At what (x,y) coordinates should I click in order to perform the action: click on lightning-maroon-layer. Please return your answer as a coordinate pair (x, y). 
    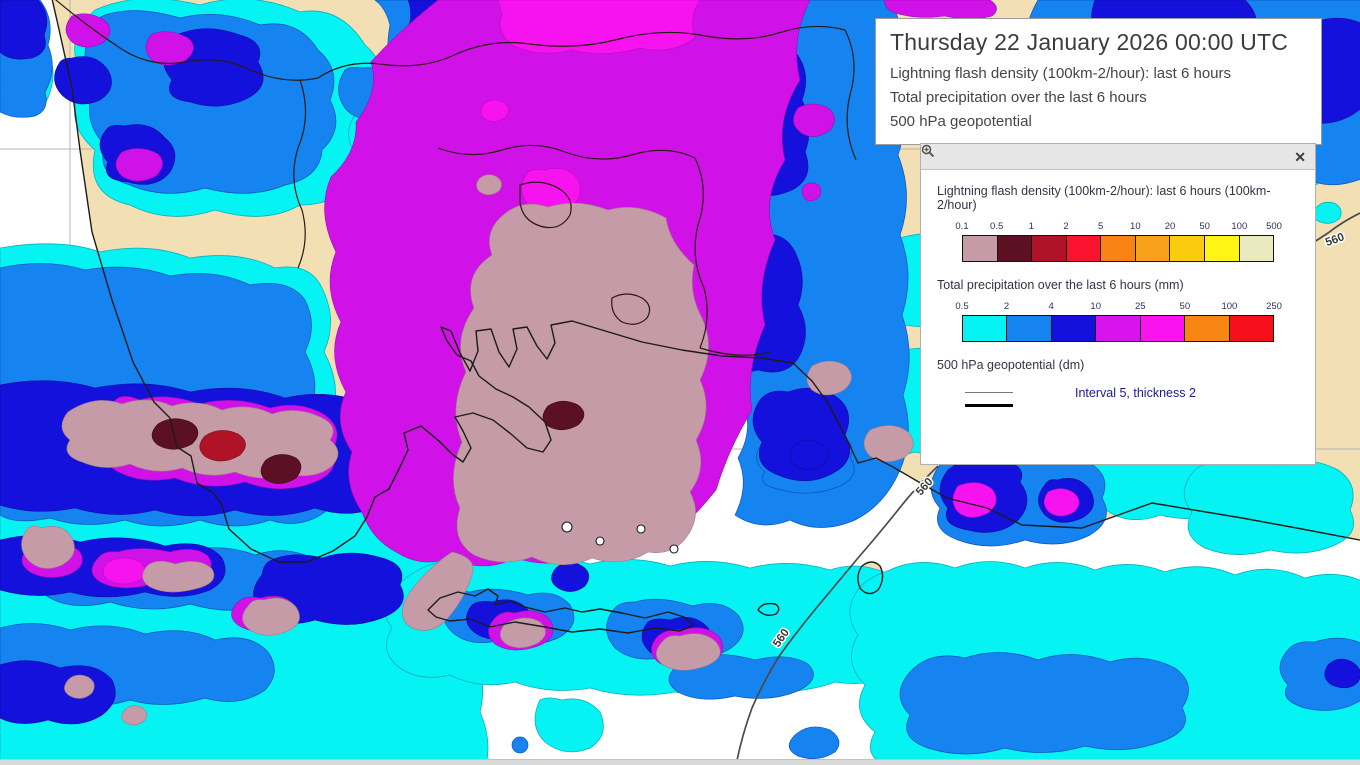
    Looking at the image, I should click on (368, 442).